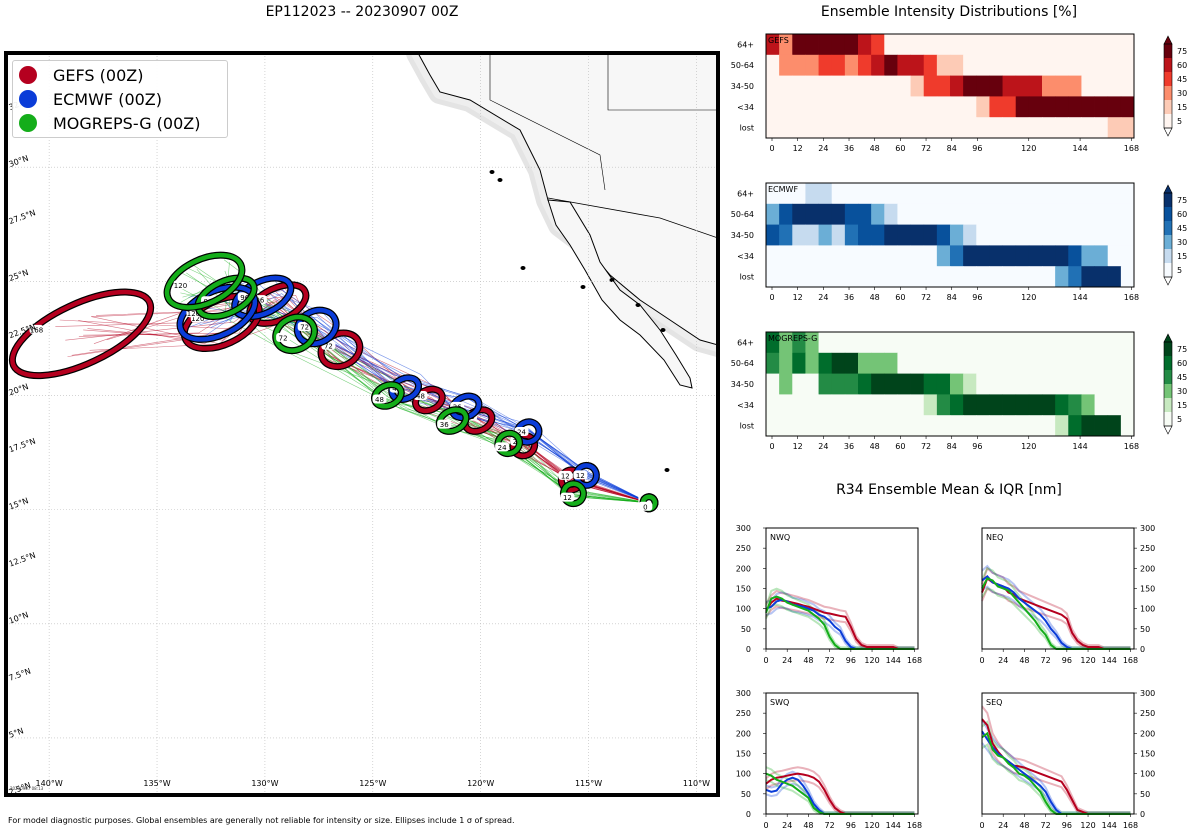  I want to click on category-label: 34-50, so click(742, 86).